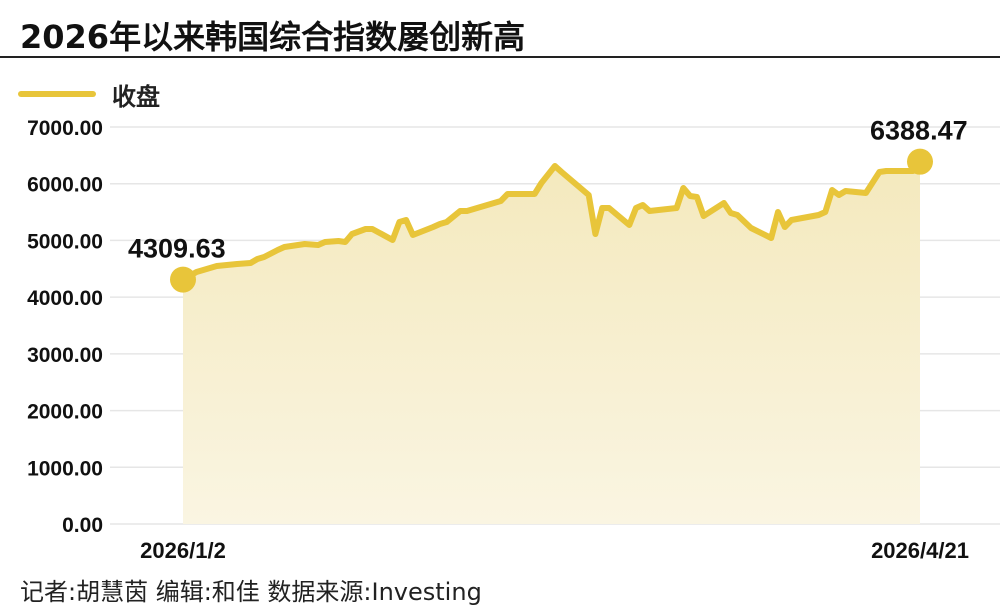 This screenshot has width=1000, height=615. Describe the element at coordinates (65, 185) in the screenshot. I see `y-tick-label: 6000.00` at that location.